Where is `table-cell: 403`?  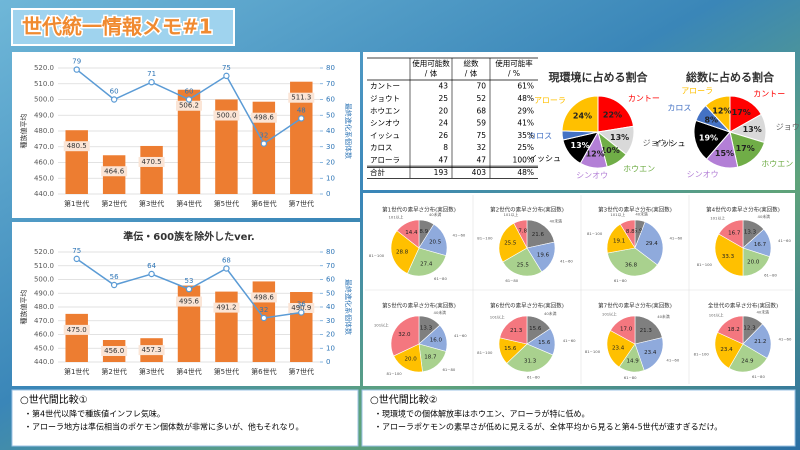 table-cell: 403 is located at coordinates (479, 172).